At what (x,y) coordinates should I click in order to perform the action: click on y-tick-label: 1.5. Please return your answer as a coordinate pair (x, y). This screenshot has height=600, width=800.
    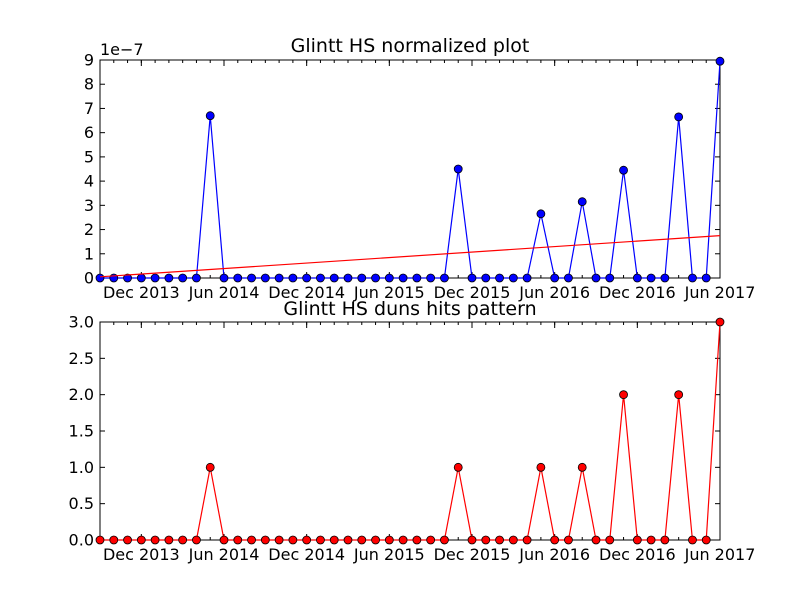
    Looking at the image, I should click on (81, 431).